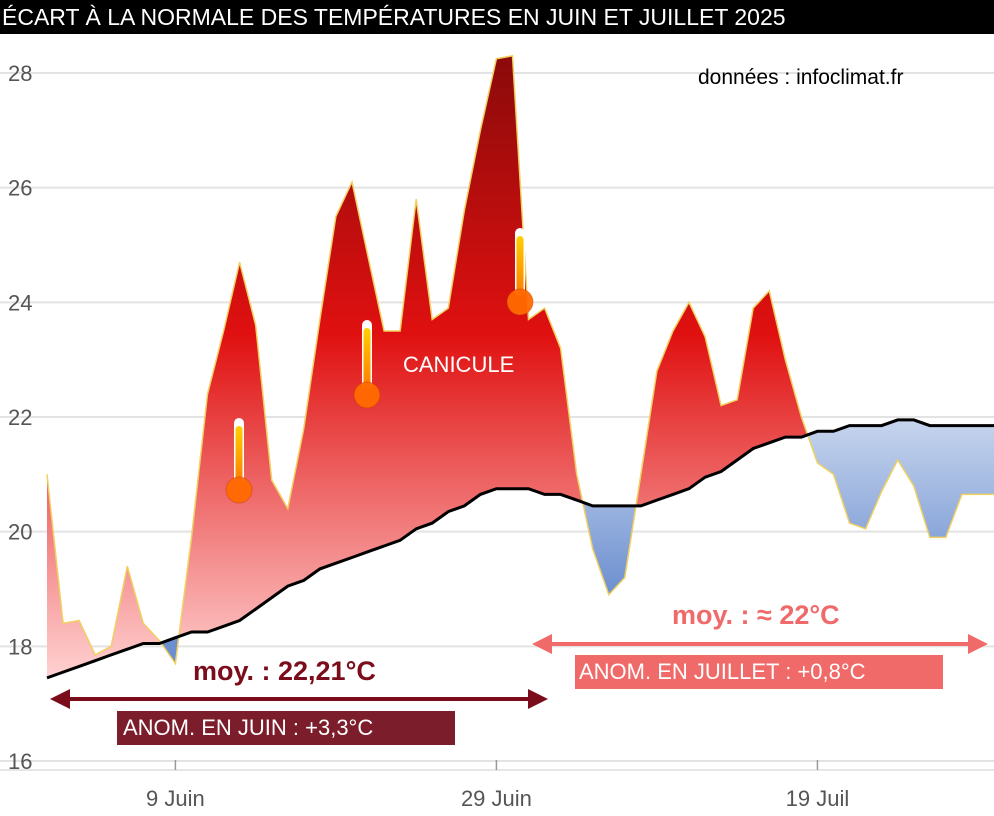  Describe the element at coordinates (20, 417) in the screenshot. I see `y-tick-label: 22` at that location.